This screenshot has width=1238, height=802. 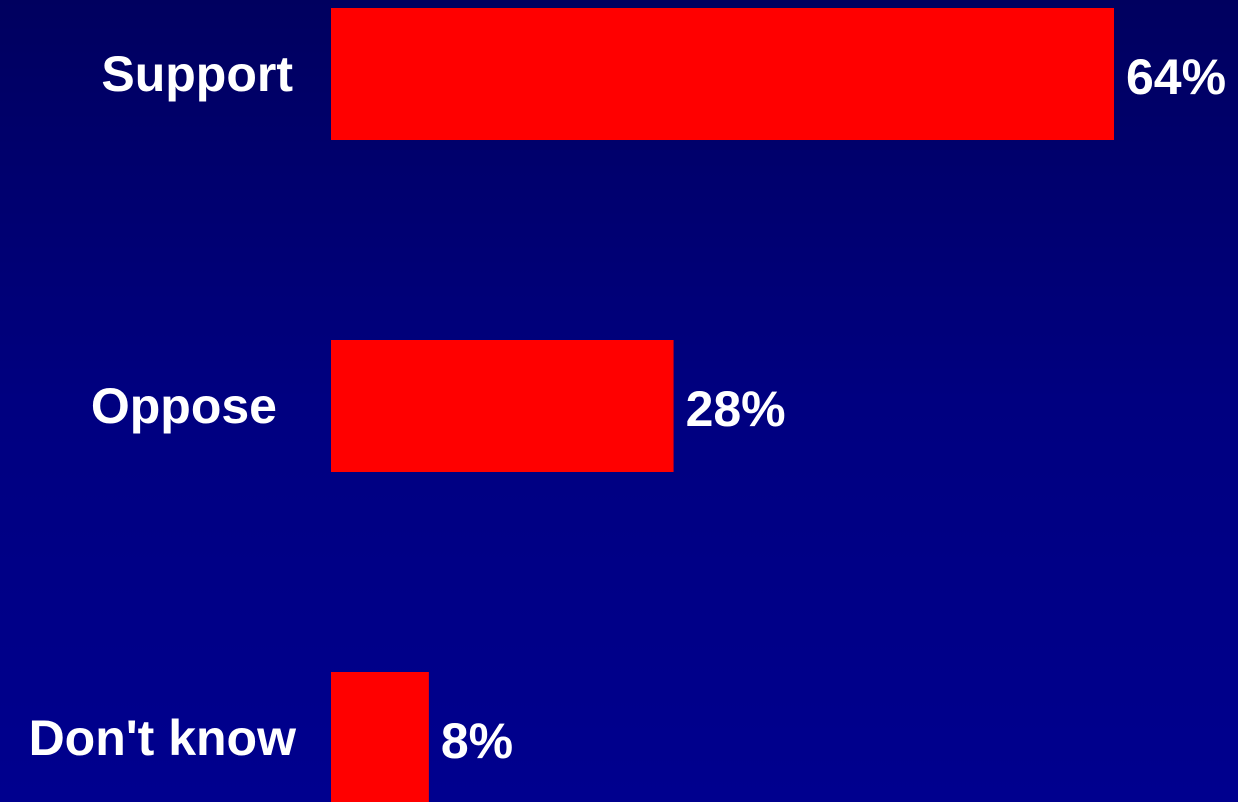 I want to click on category-label: Oppose, so click(x=184, y=406).